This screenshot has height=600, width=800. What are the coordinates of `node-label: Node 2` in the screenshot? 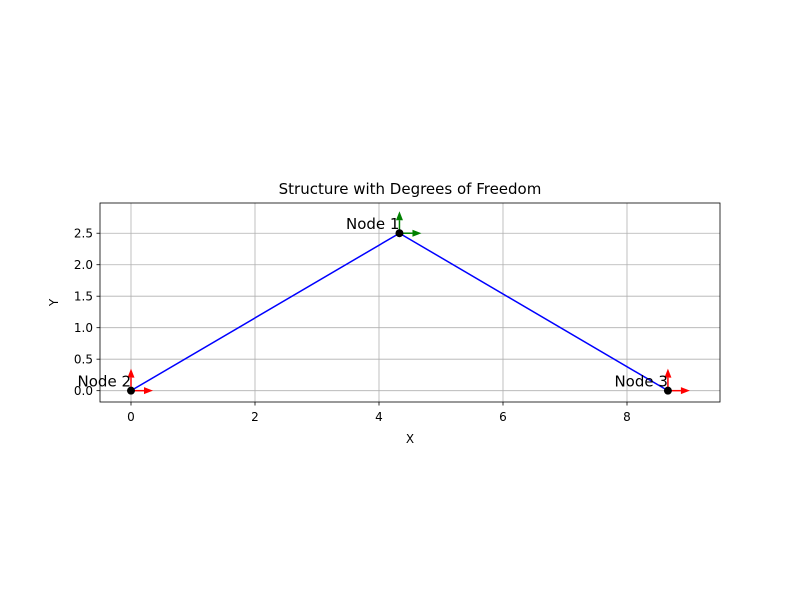 It's located at (104, 382).